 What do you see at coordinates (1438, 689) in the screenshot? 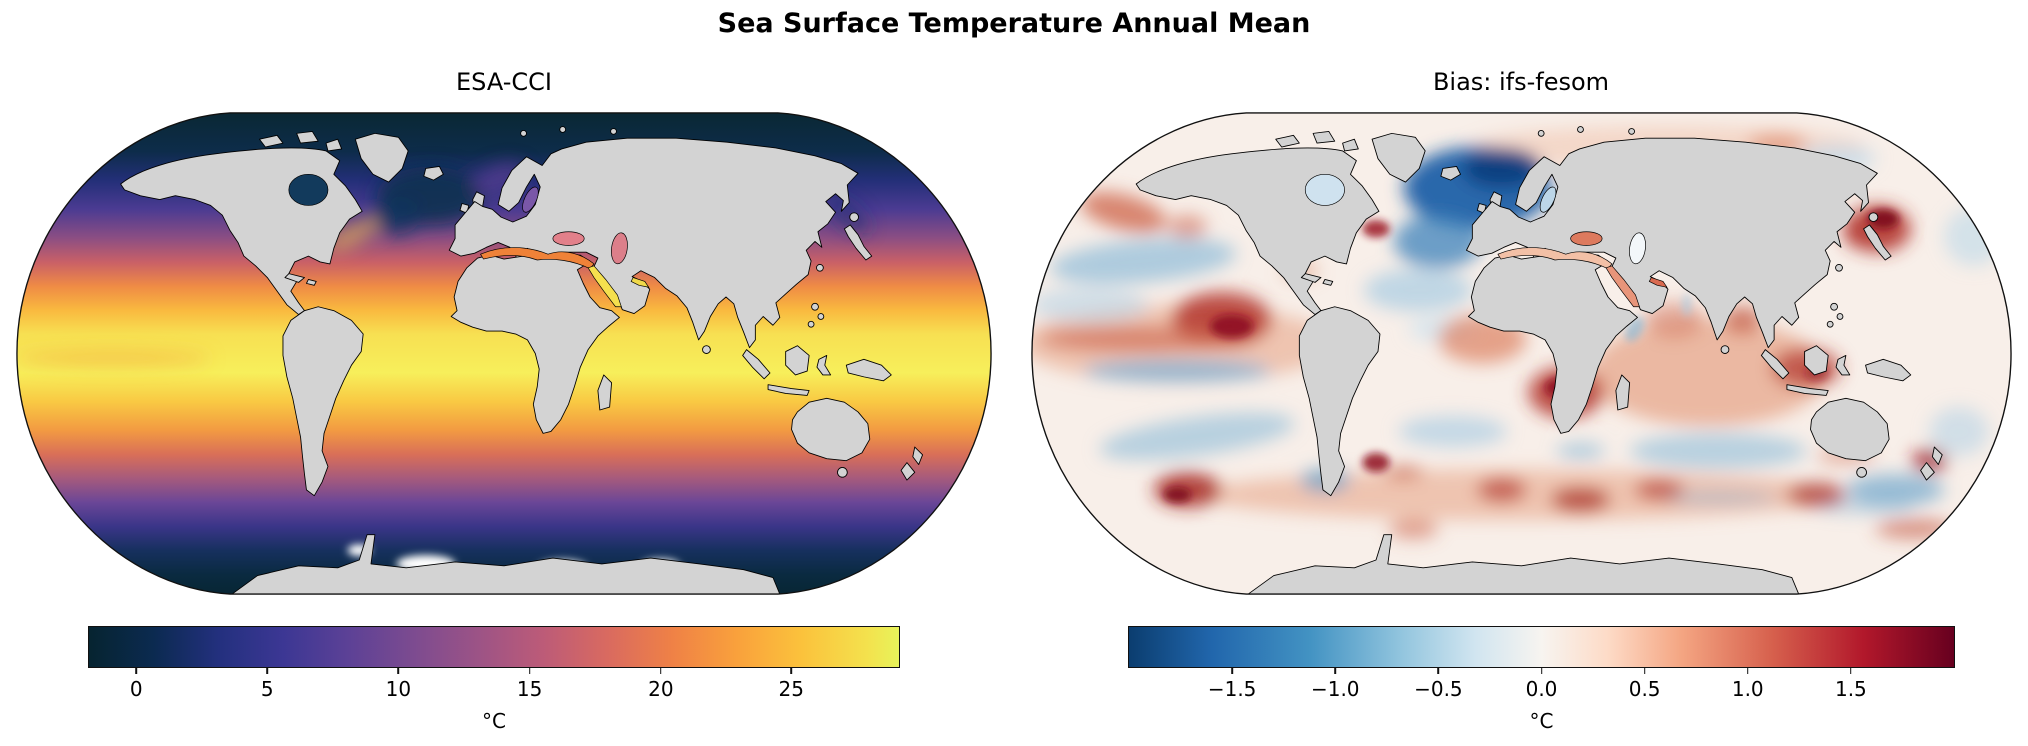
I see `tick-label: −0.5` at bounding box center [1438, 689].